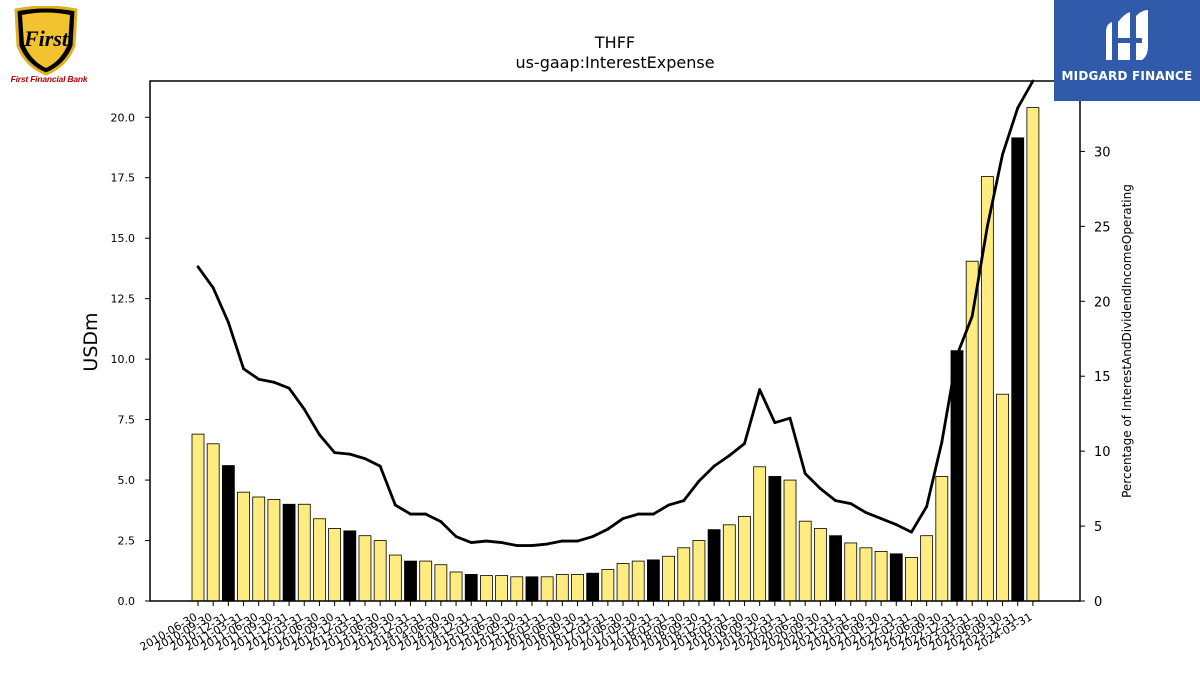 The image size is (1200, 675). What do you see at coordinates (1127, 35) in the screenshot?
I see `midgard-mark-icon` at bounding box center [1127, 35].